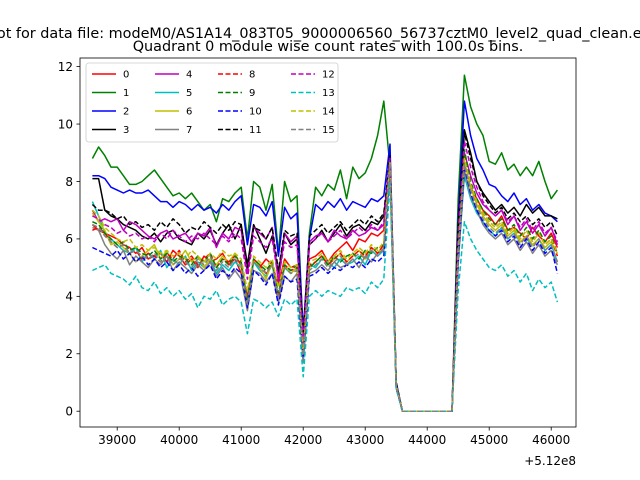 This screenshot has height=480, width=640. Describe the element at coordinates (189, 112) in the screenshot. I see `legend-label-6: 6` at that location.